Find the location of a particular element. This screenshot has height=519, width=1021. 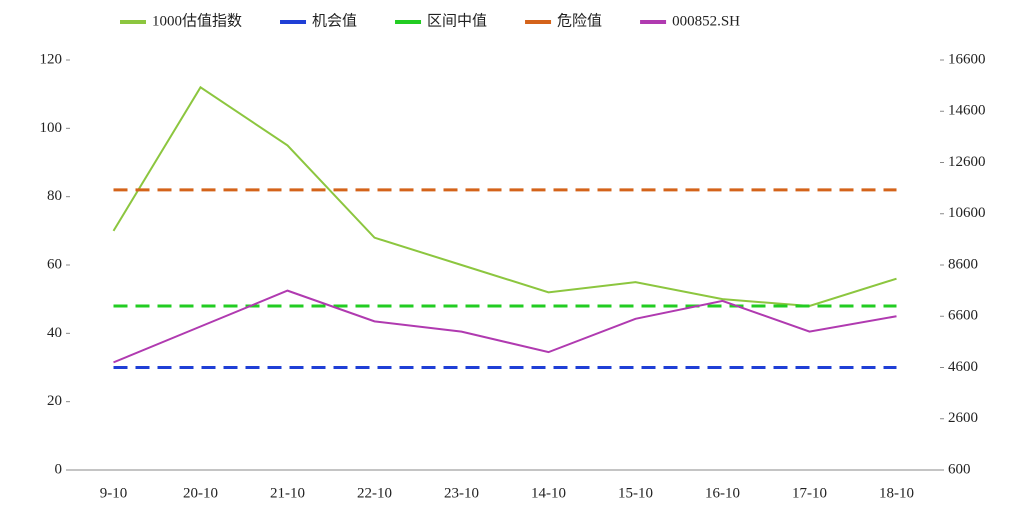

legend-label: 000852.SH is located at coordinates (706, 21).